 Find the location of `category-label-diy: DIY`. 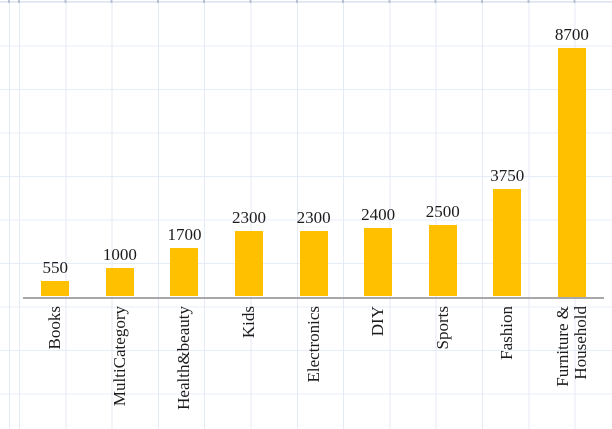

category-label-diy: DIY is located at coordinates (378, 321).